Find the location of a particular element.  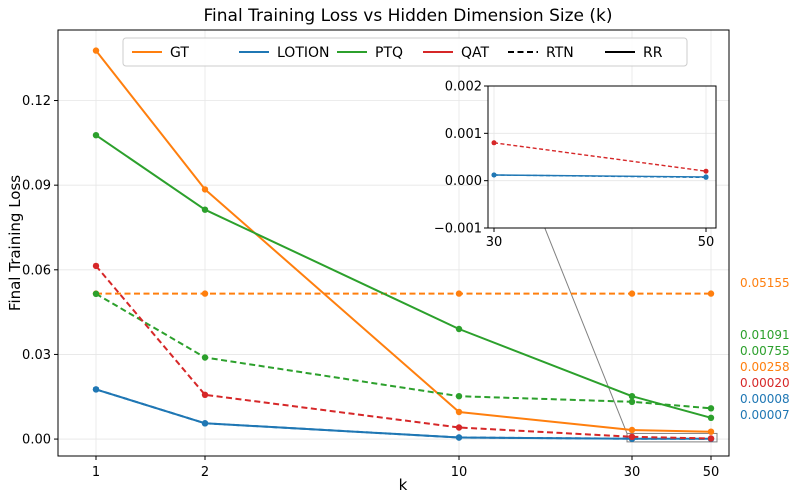

x-tick-label: 2 is located at coordinates (205, 472).